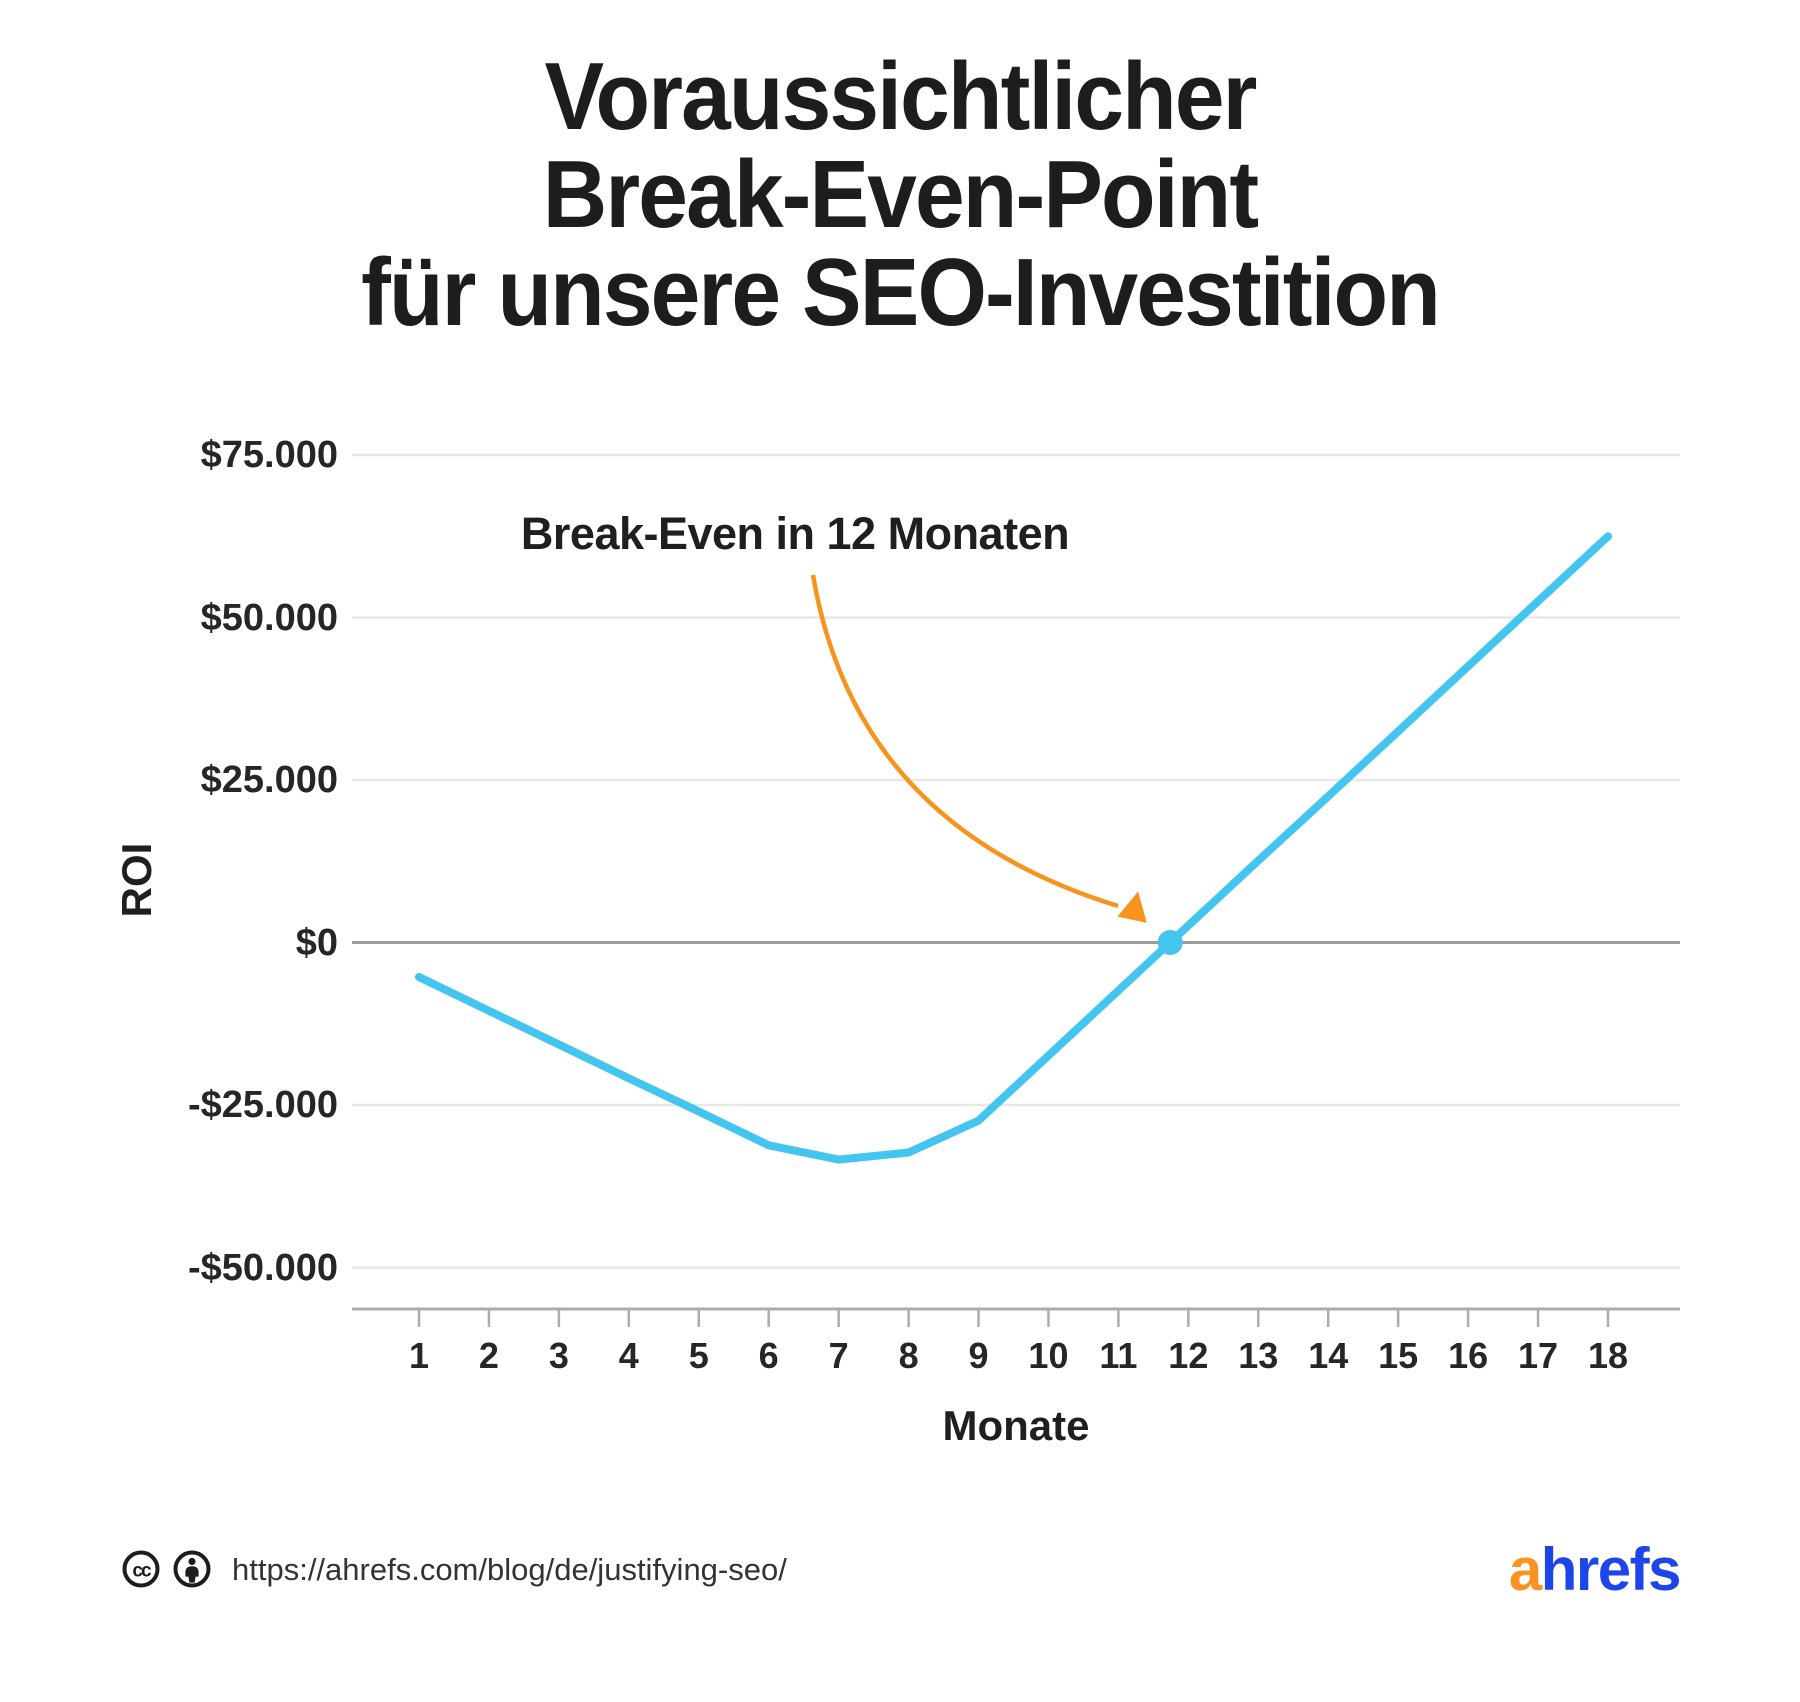 The image size is (1800, 1702). I want to click on x-axis-title: Monate, so click(1016, 1425).